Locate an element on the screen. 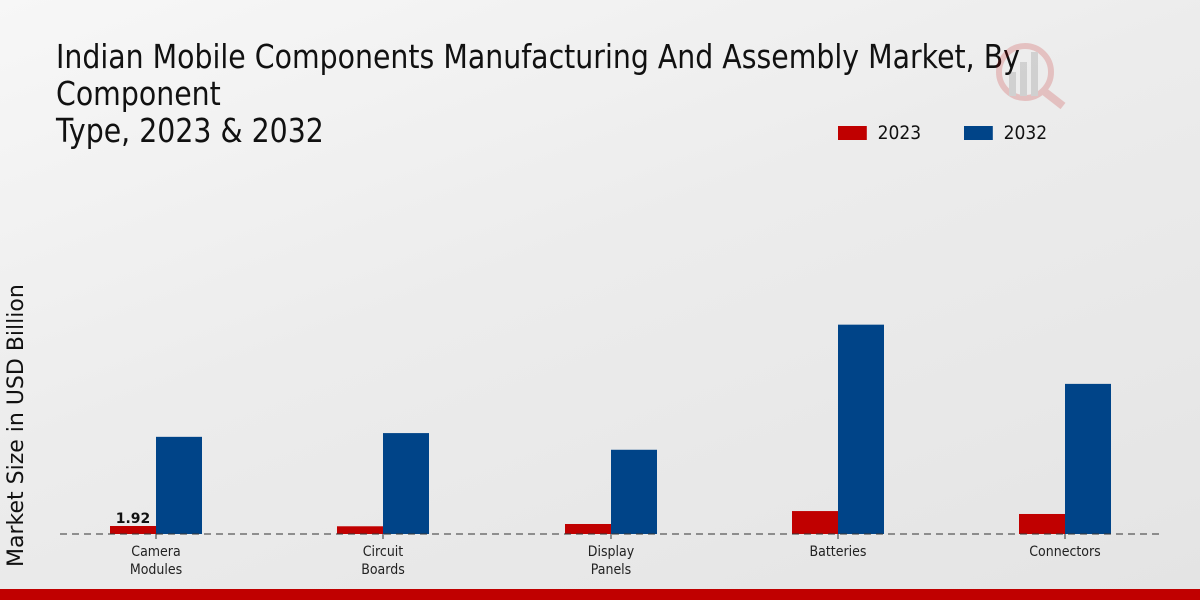  x-tick-label: Camera Modules is located at coordinates (156, 561).